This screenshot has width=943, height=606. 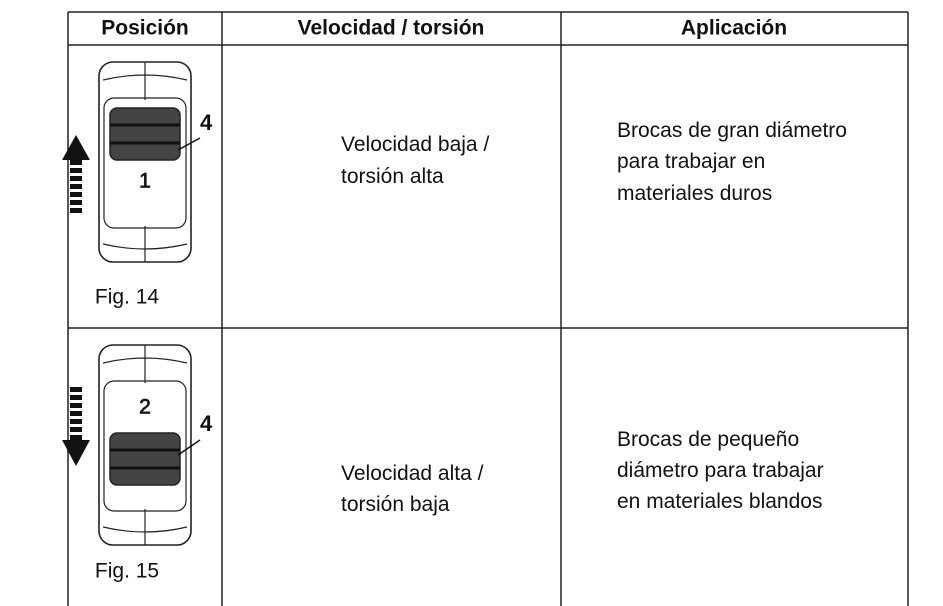 I want to click on text-line: diámetro para trabajar, so click(x=720, y=470).